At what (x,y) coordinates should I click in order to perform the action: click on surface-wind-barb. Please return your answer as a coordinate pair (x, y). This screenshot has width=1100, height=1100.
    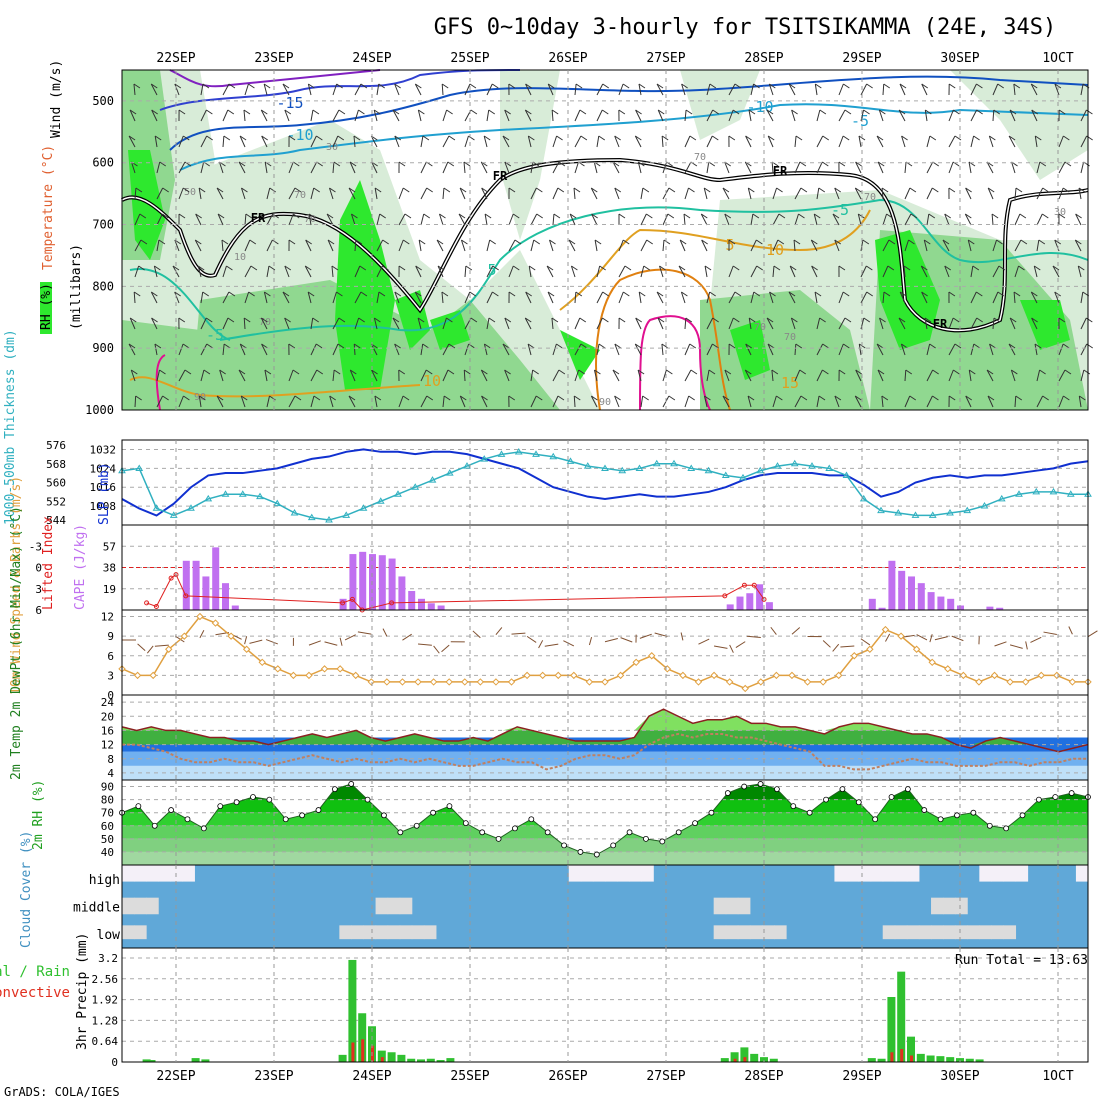
    Looking at the image, I should click on (161, 645).